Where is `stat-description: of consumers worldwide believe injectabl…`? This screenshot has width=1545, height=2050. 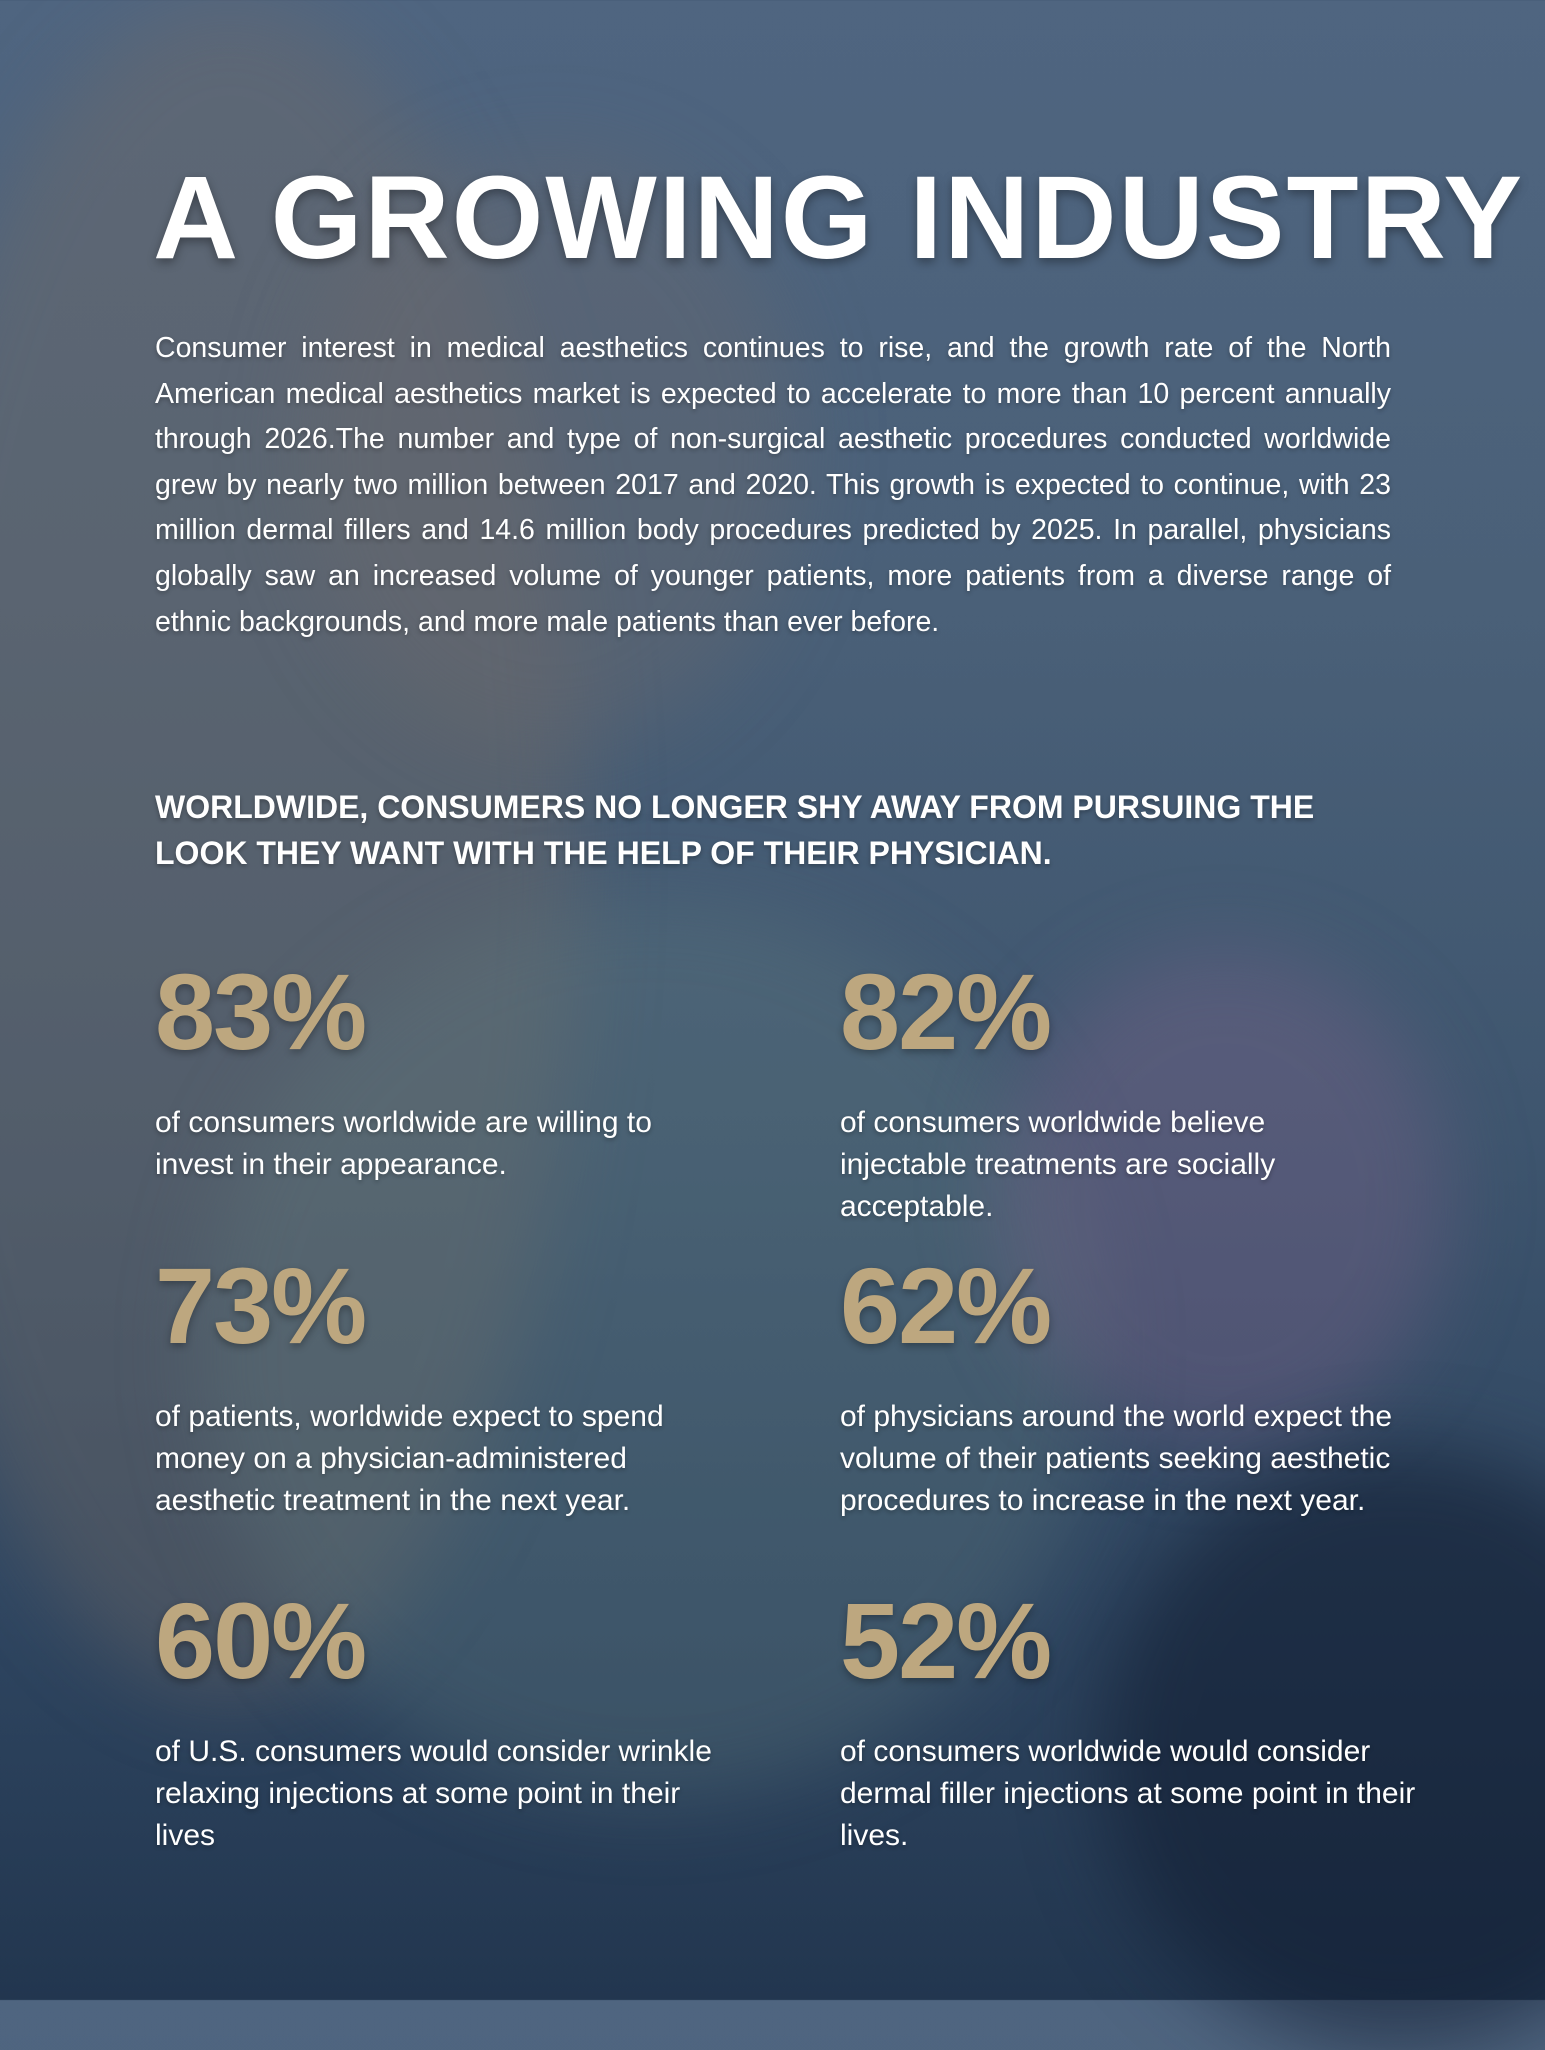
stat-description: of consumers worldwide believe injectabl… is located at coordinates (1058, 1164).